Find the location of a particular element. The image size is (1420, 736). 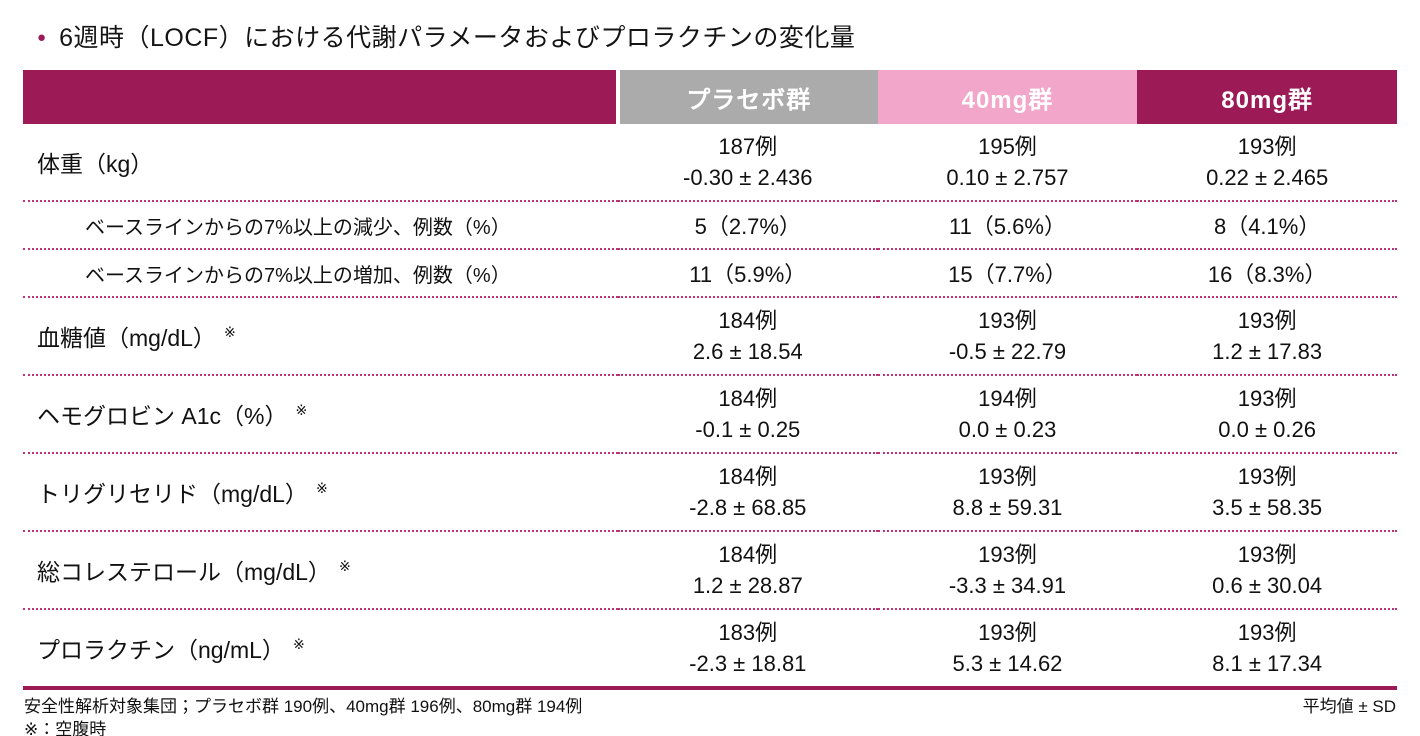

header-40mg-group: 40mg群 is located at coordinates (1007, 97).